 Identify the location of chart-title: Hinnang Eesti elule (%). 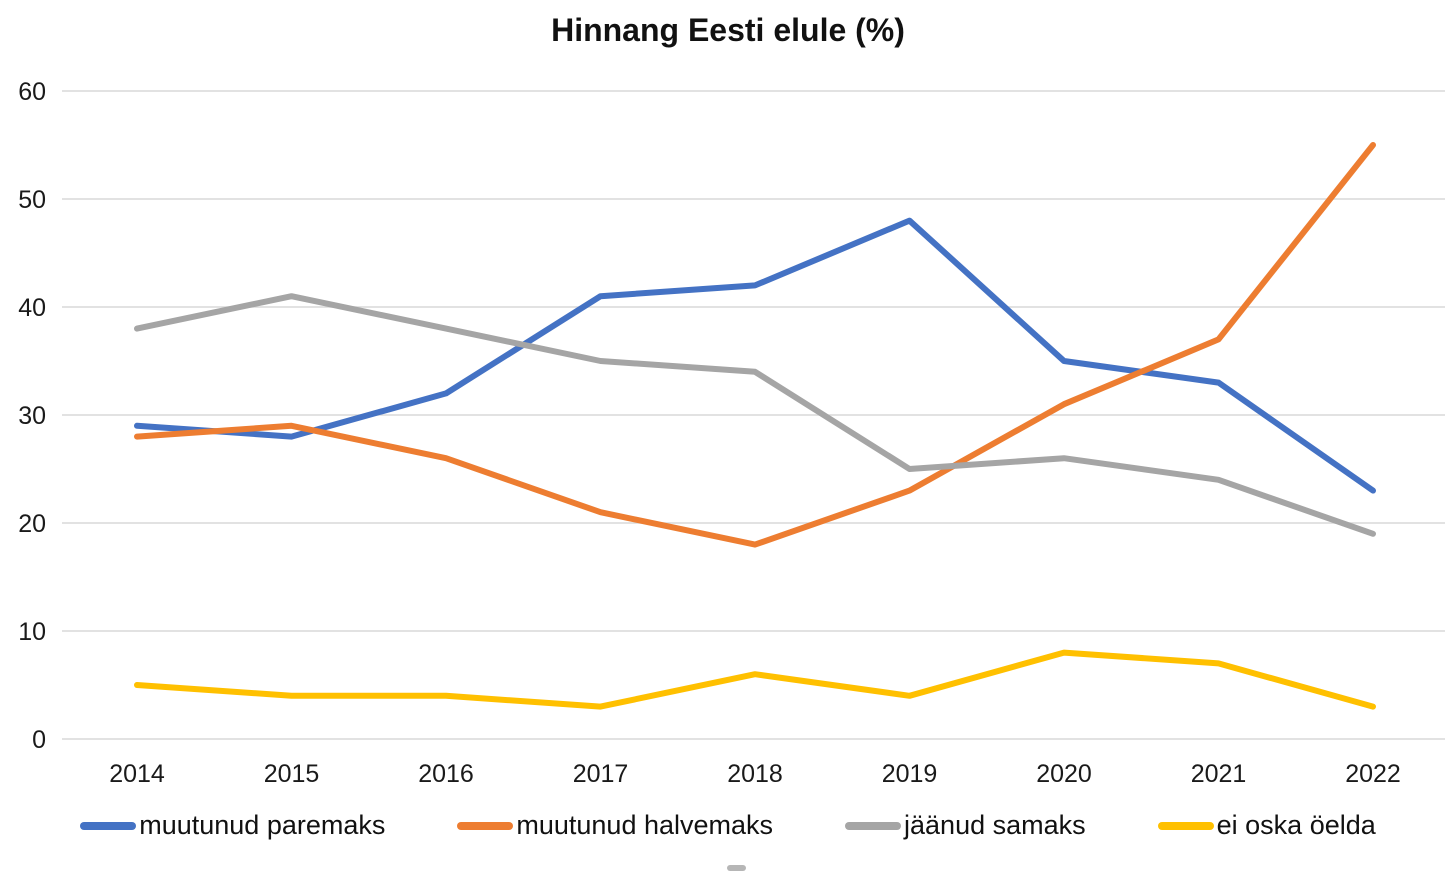
(728, 30).